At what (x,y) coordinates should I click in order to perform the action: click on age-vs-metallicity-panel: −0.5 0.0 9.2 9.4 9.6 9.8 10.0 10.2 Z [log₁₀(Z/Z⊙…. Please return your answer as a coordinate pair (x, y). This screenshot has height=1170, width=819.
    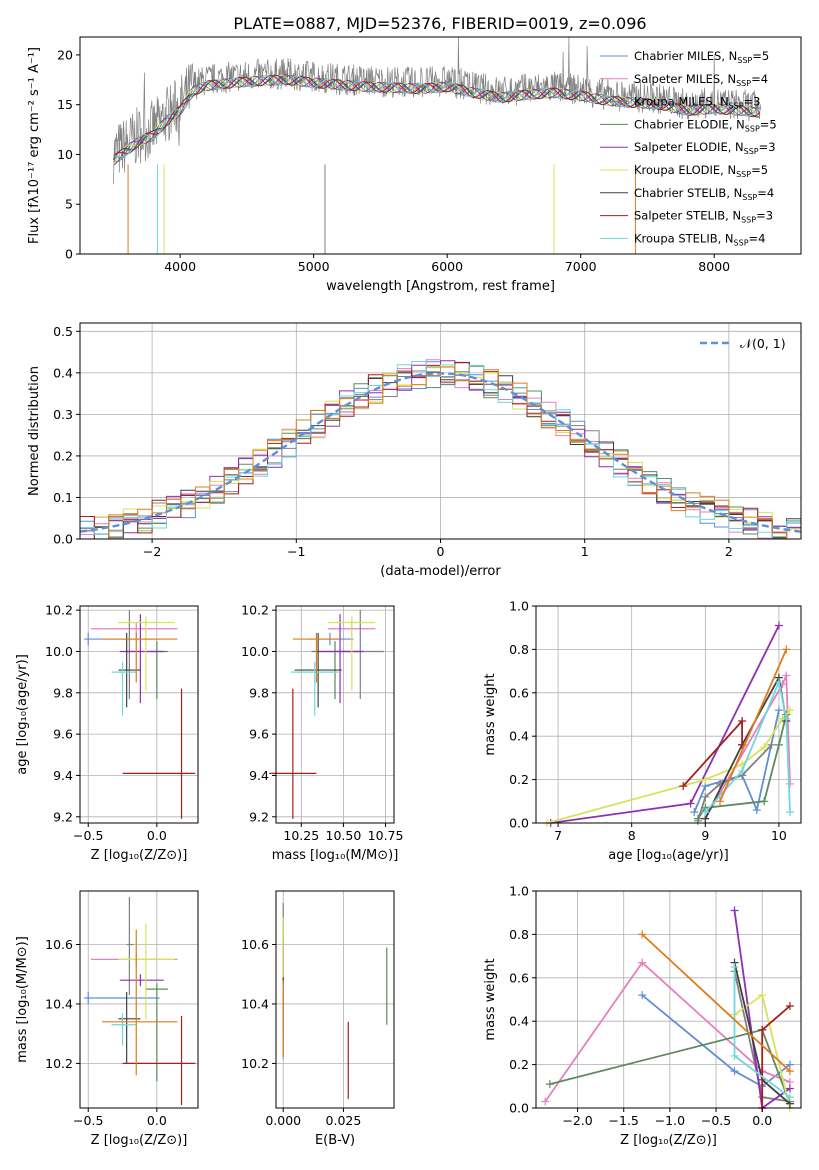
    Looking at the image, I should click on (107, 733).